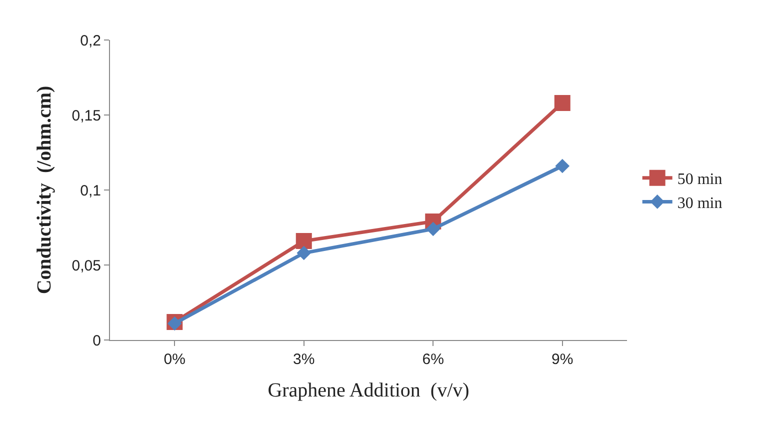  I want to click on legend-label: 50 min, so click(699, 179).